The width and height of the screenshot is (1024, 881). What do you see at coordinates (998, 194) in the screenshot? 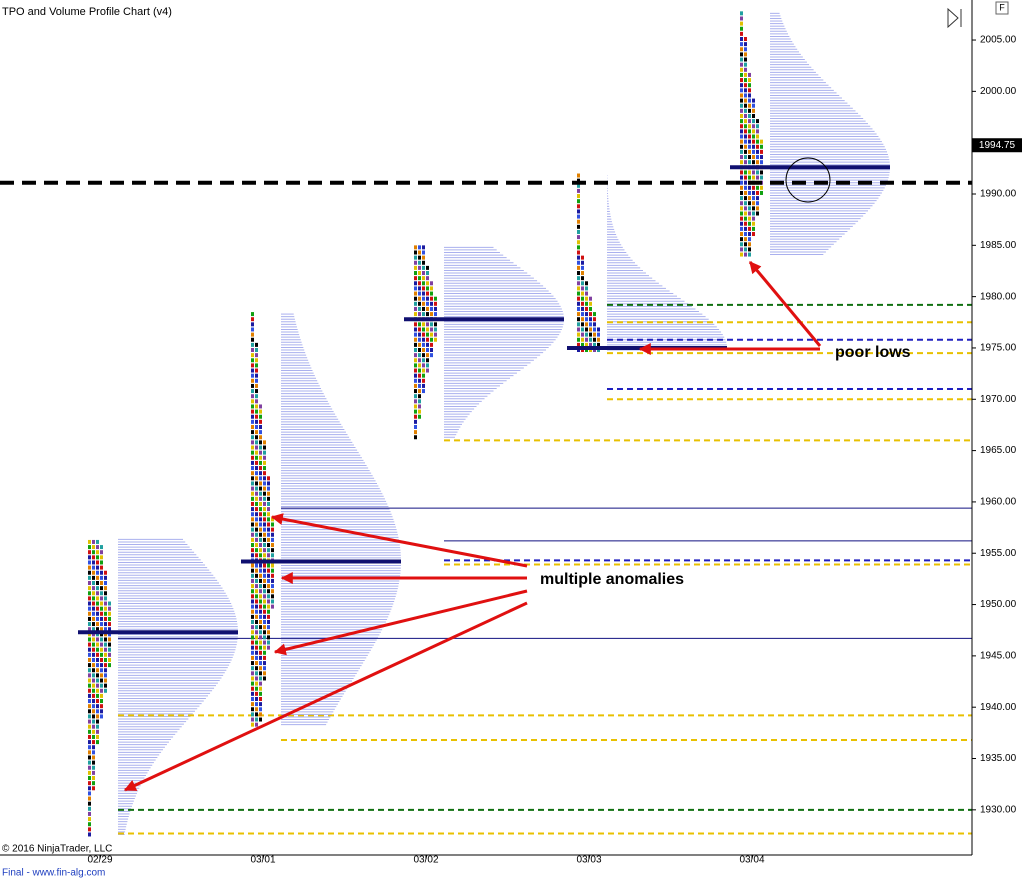
I see `y-tick-label: 1990.00` at bounding box center [998, 194].